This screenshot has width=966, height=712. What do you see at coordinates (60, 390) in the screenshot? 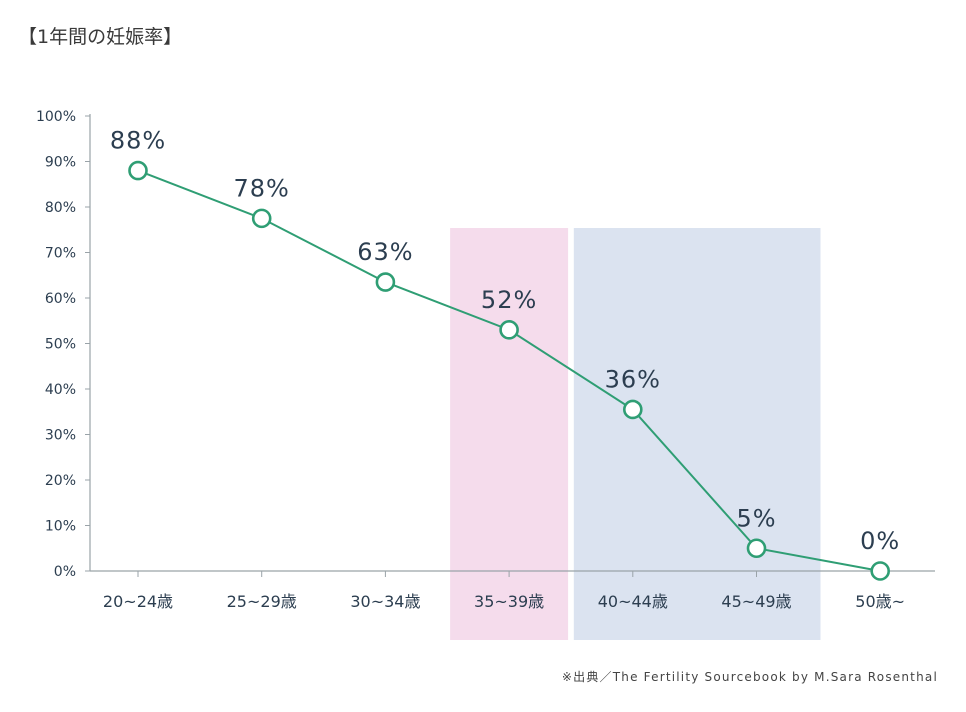
I see `y-tick-label: 40%` at bounding box center [60, 390].